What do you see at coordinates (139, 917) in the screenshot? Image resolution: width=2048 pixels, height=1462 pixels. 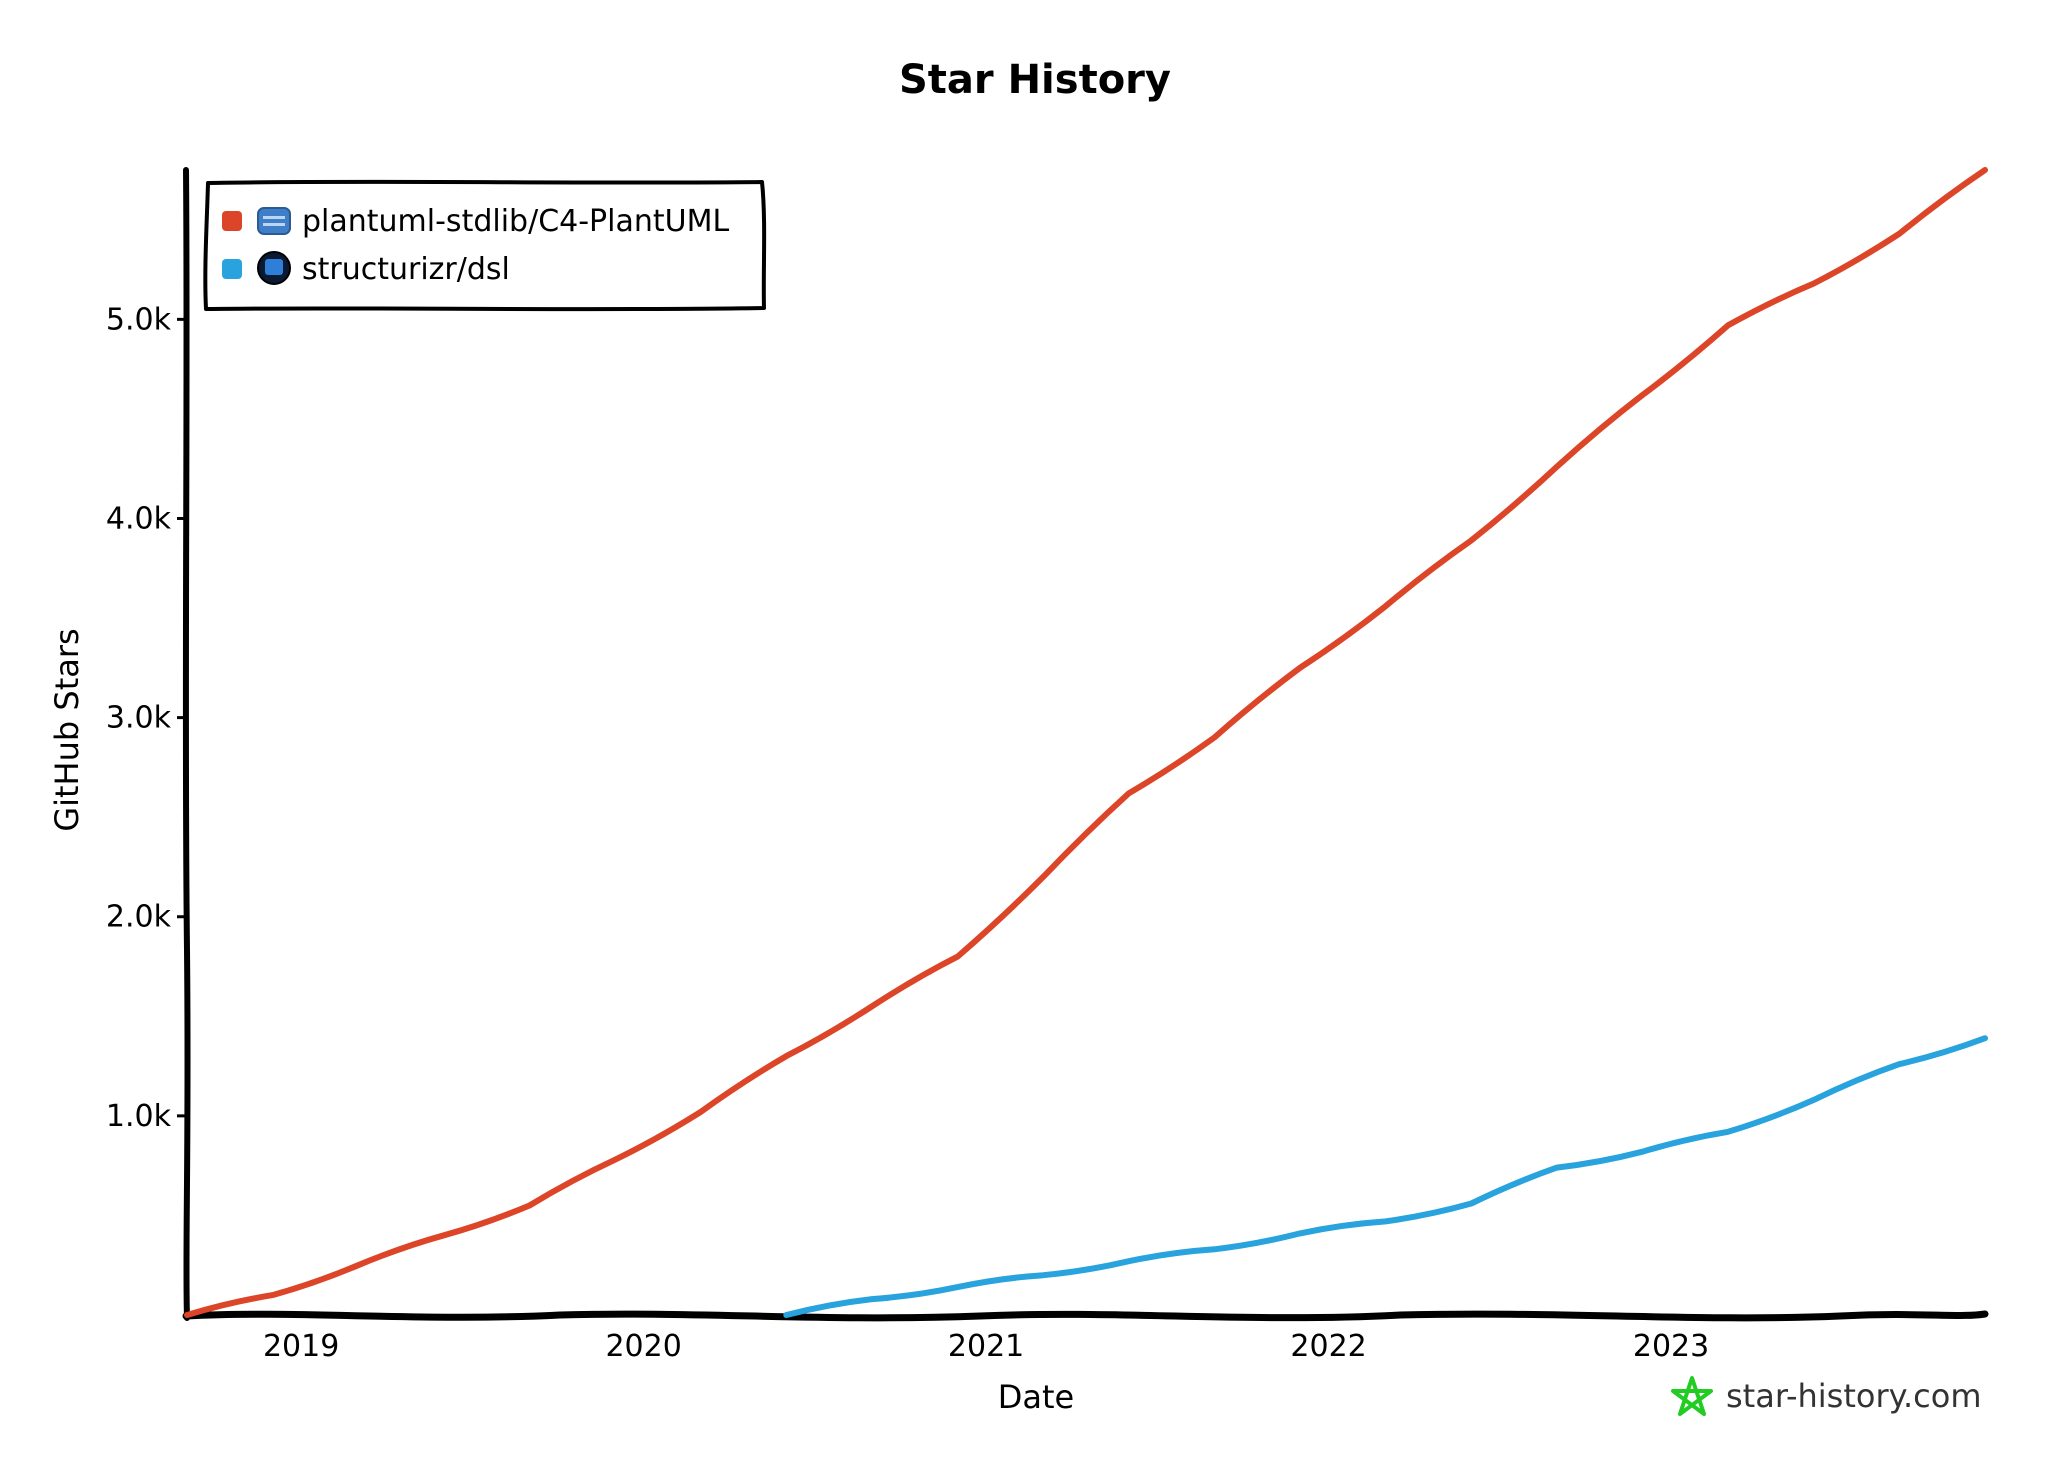 I see `y-tick-label: 2.0k` at bounding box center [139, 917].